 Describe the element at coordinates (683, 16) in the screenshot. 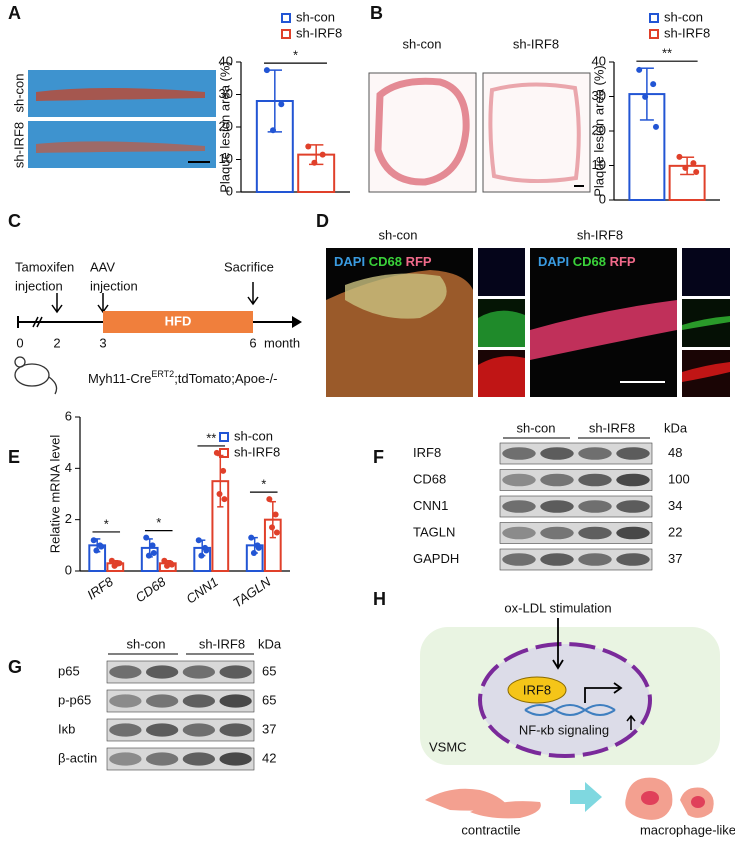

I see `legend-label: sh-con` at that location.